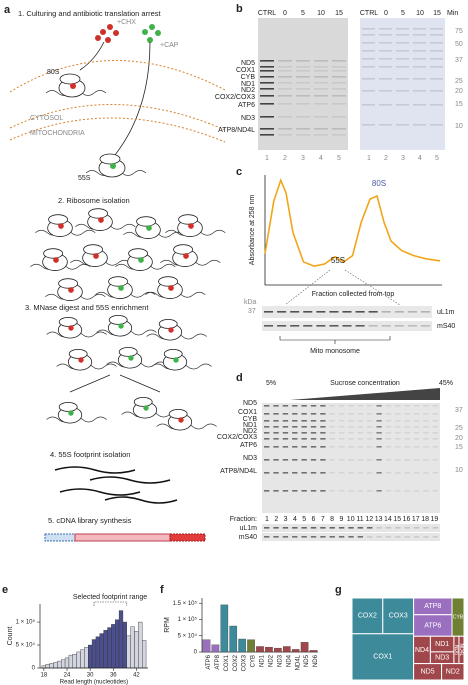 The height and width of the screenshot is (685, 468). Describe the element at coordinates (420, 158) in the screenshot. I see `lane-number: 4` at that location.